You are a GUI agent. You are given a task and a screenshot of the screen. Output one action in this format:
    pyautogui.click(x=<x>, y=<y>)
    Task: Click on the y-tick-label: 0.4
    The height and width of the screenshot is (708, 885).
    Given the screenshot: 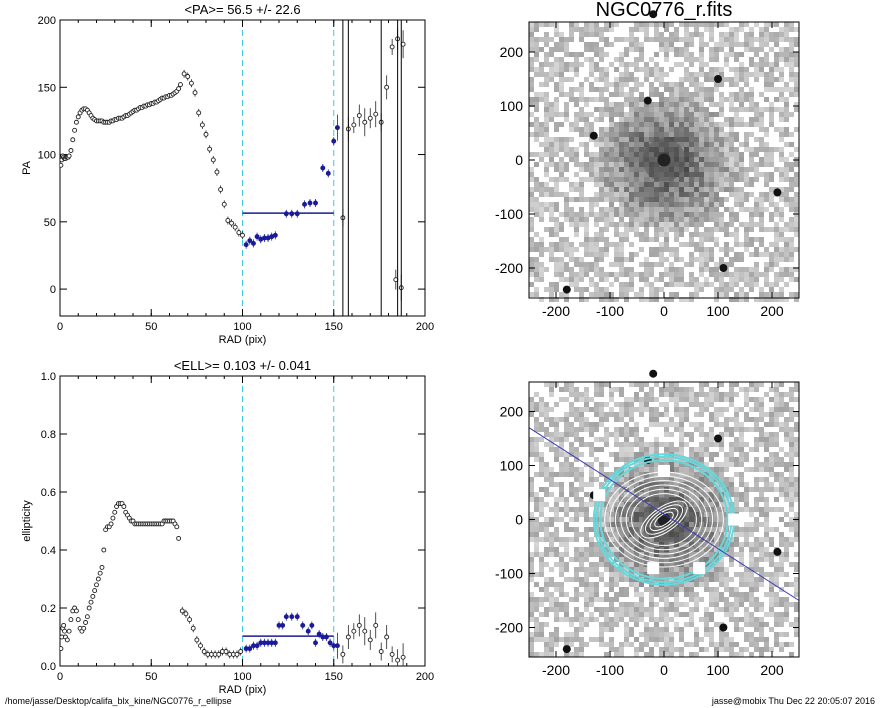 What is the action you would take?
    pyautogui.click(x=48, y=551)
    